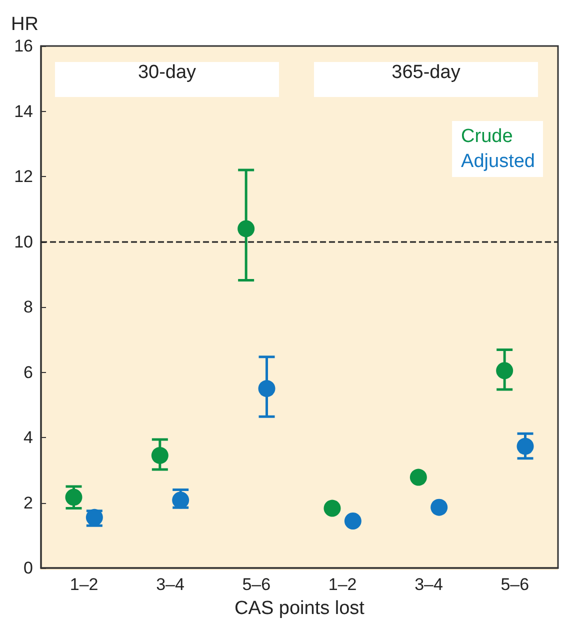 This screenshot has height=631, width=567. Describe the element at coordinates (28, 502) in the screenshot. I see `y-tick-label: 2` at that location.